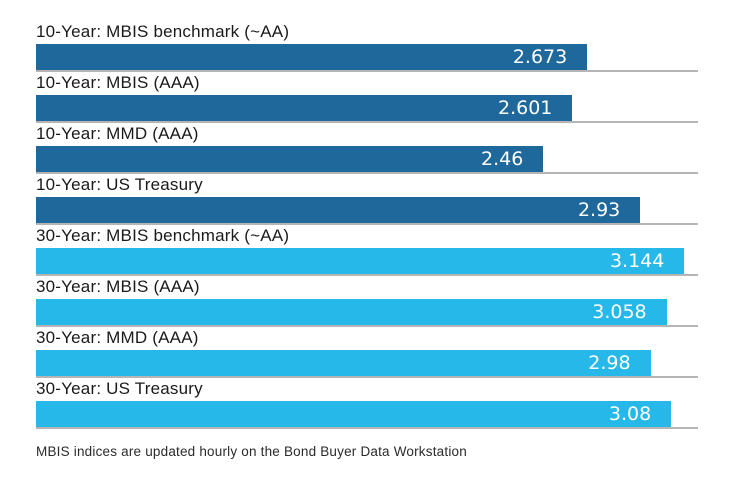 This screenshot has width=740, height=482. Describe the element at coordinates (351, 312) in the screenshot. I see `bar: 3.058` at that location.